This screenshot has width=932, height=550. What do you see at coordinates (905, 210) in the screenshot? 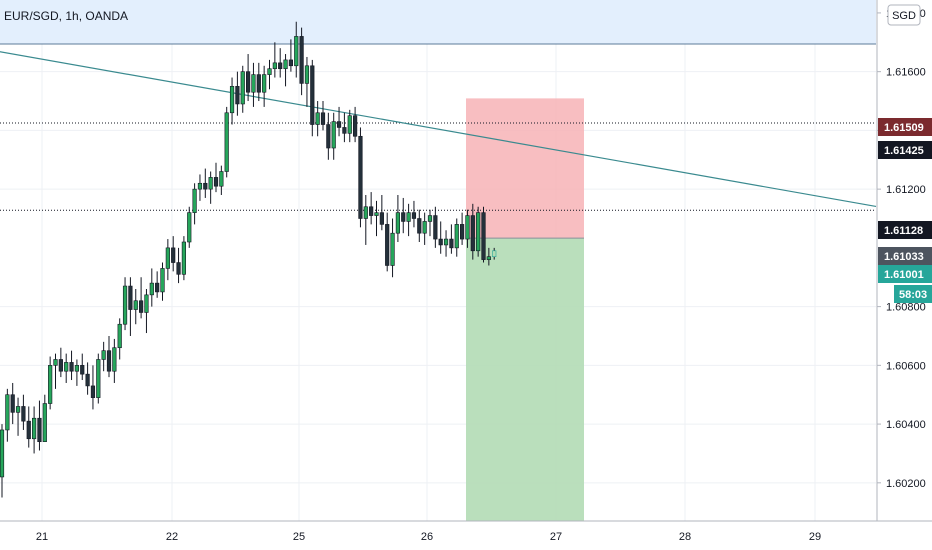
I see `price-tags: 1.61509 1.61425 1.61128 1.61033 1.61001 58:03` at bounding box center [905, 210].